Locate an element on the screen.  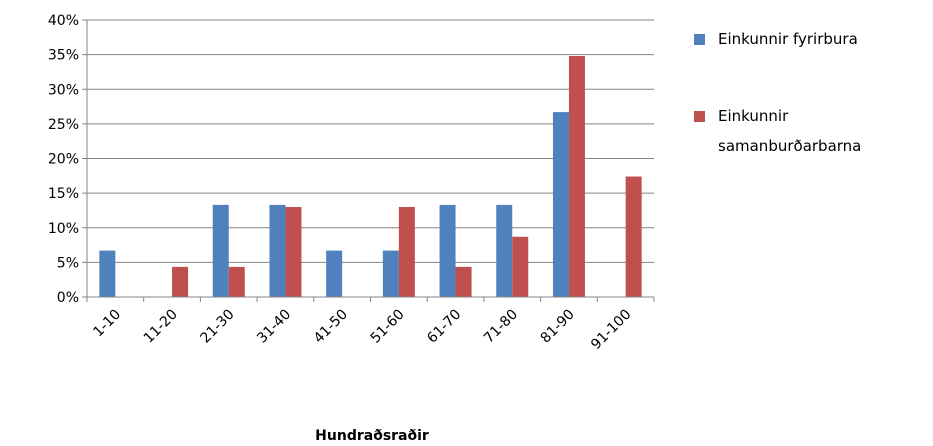
legend-label-2: Einkunnir samanburðarbarna is located at coordinates (789, 131).